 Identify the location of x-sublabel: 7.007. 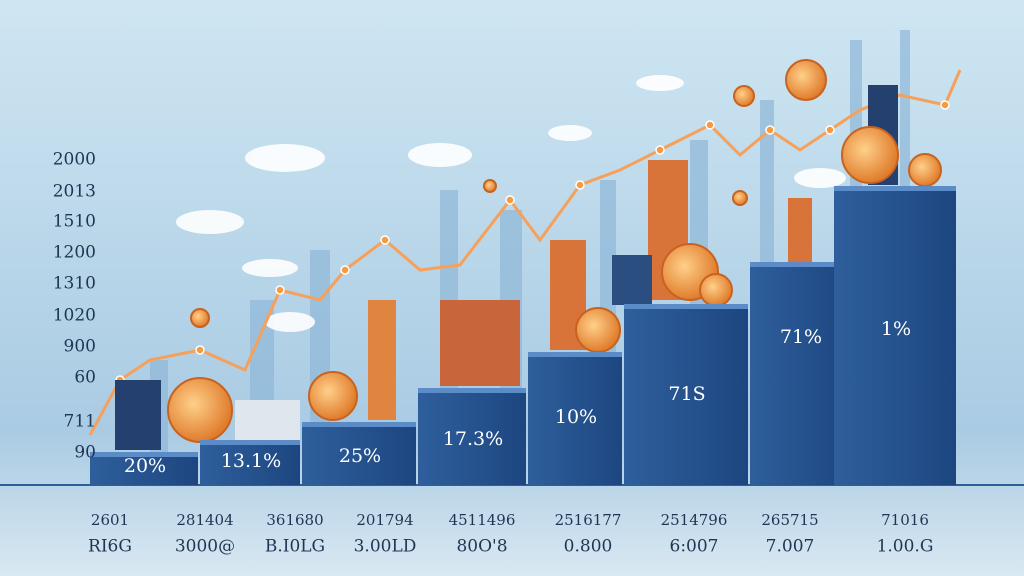
(790, 547).